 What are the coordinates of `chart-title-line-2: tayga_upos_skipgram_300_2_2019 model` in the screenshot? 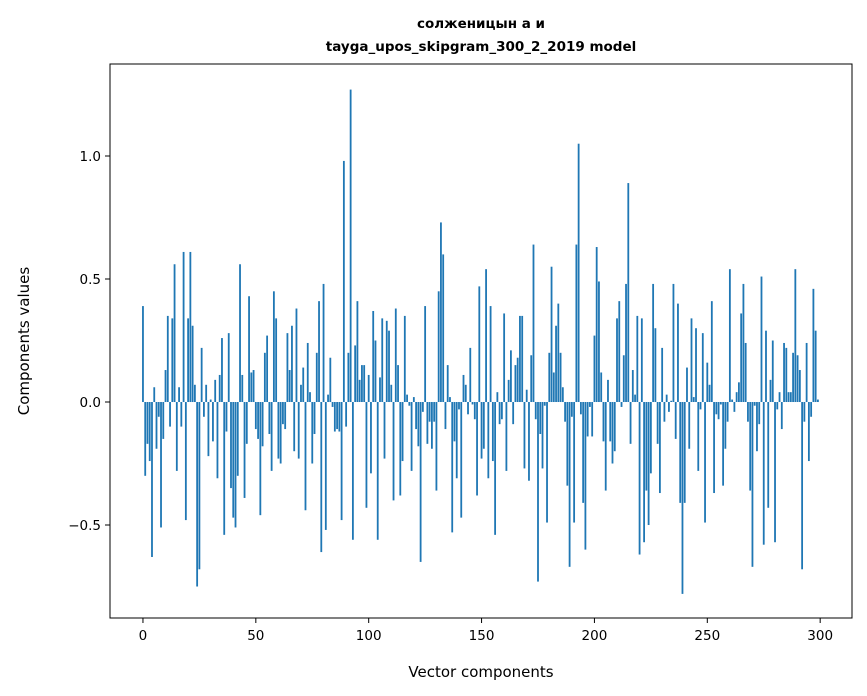 It's located at (481, 47).